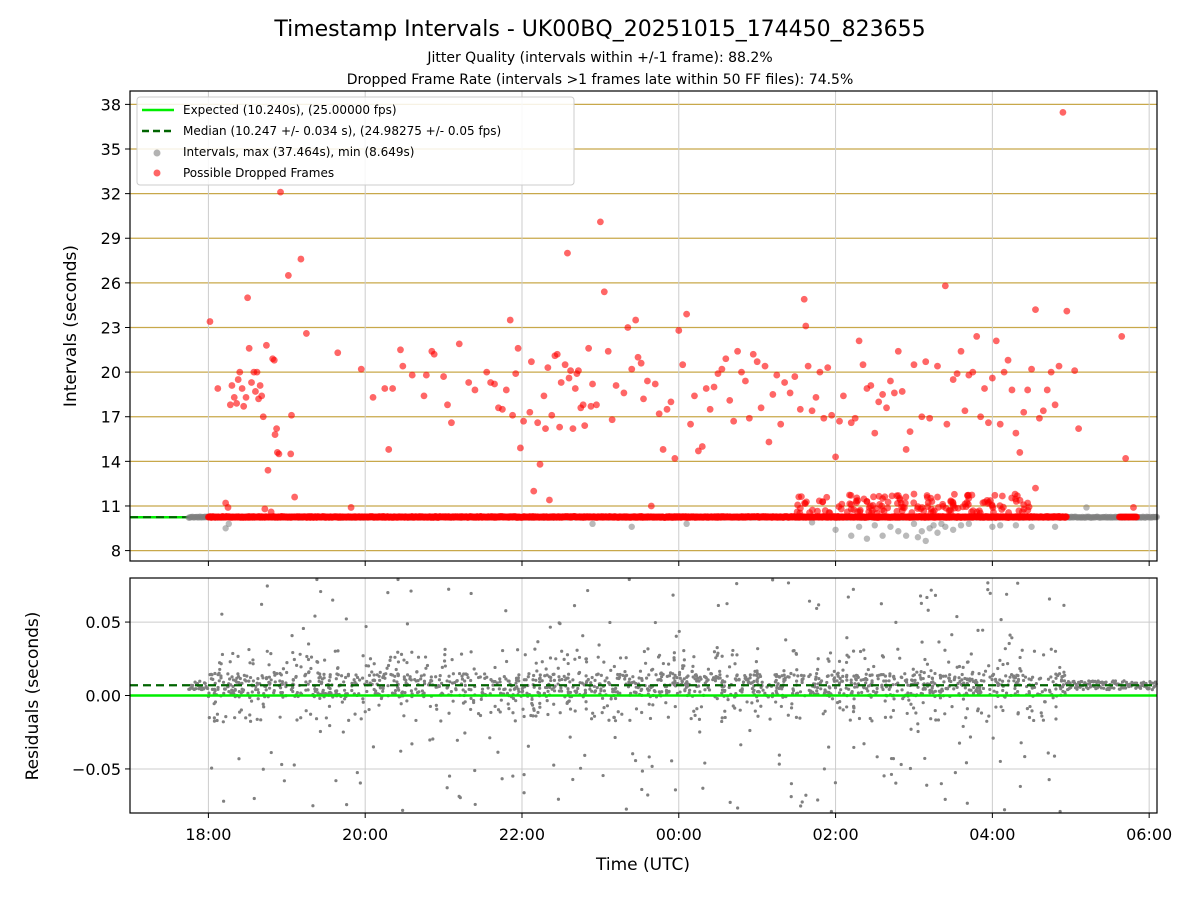 Image resolution: width=1200 pixels, height=900 pixels. I want to click on residuals-y-tick-label: 0.00, so click(103, 696).